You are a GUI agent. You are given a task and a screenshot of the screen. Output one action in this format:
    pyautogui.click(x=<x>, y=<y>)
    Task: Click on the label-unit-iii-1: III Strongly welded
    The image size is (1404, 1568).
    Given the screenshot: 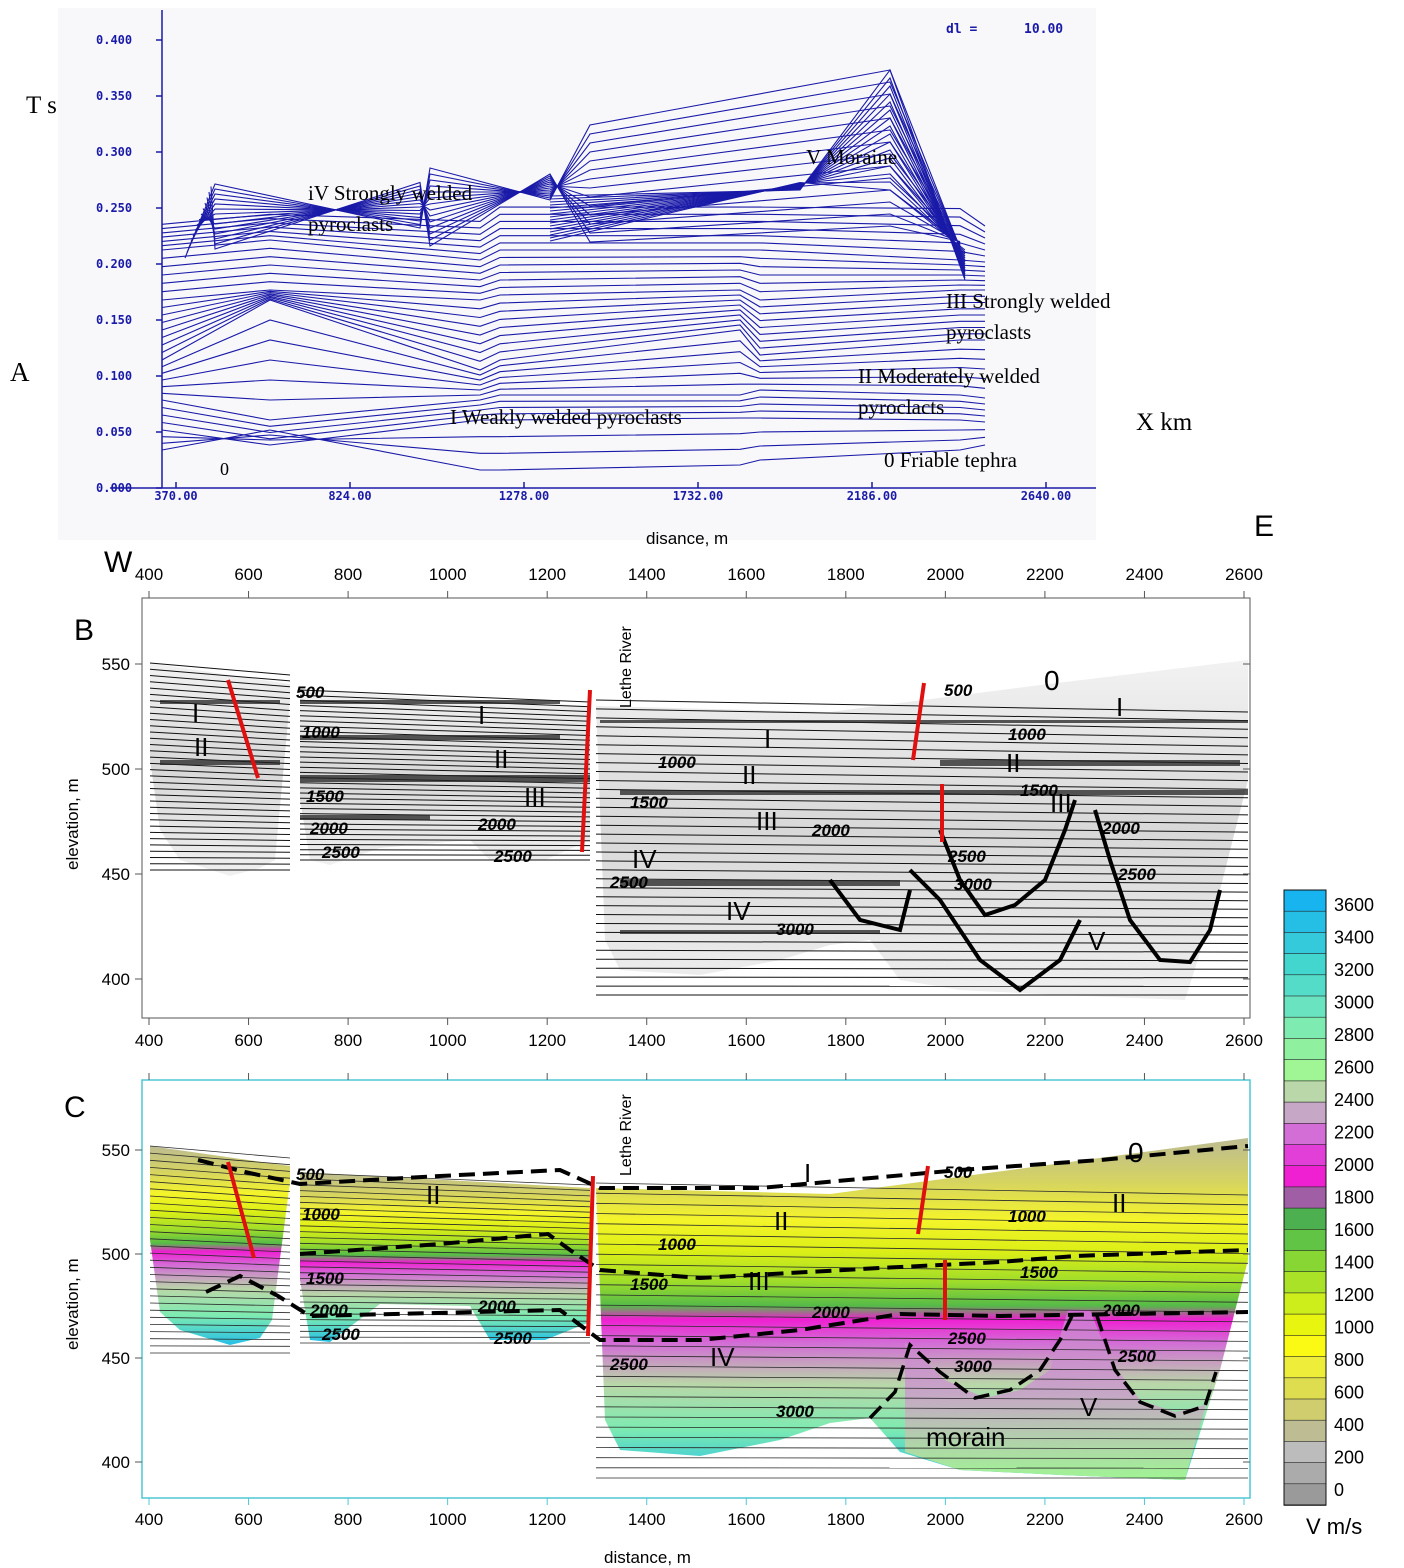 What is the action you would take?
    pyautogui.click(x=1028, y=301)
    